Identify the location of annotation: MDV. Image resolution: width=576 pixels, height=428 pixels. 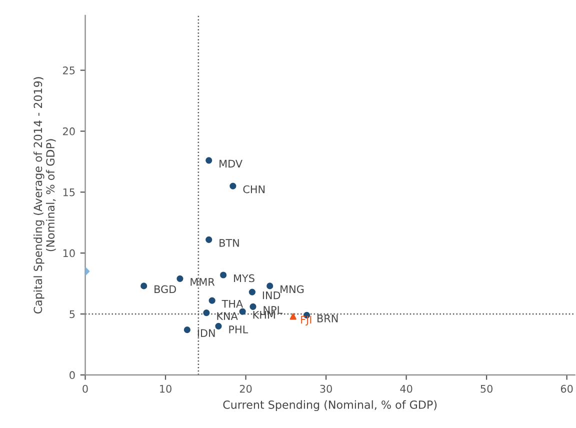
(231, 164).